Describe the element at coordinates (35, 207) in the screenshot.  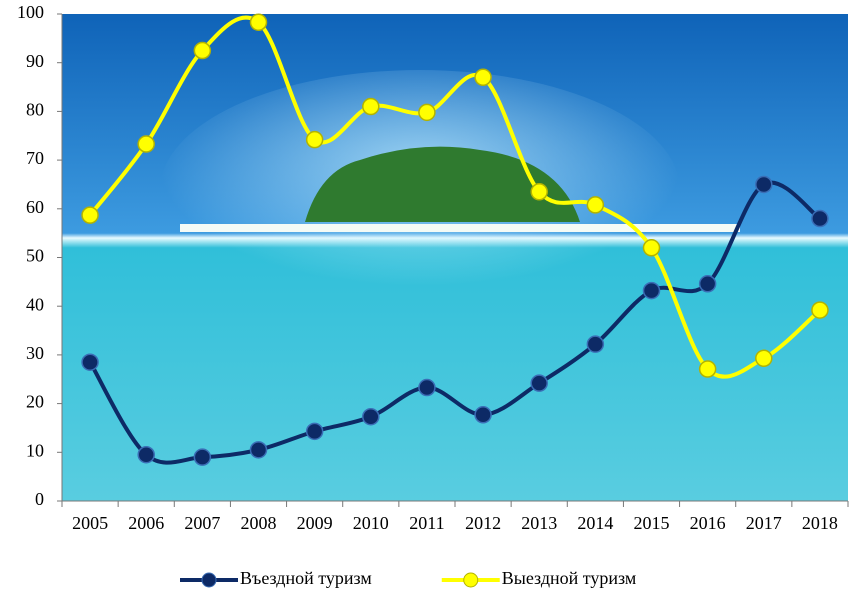
I see `y-tick-label: 60` at that location.